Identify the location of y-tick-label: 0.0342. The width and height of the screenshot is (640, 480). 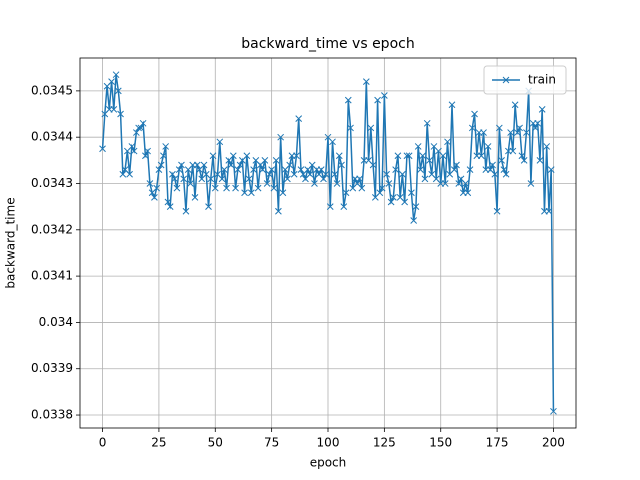
(52, 229).